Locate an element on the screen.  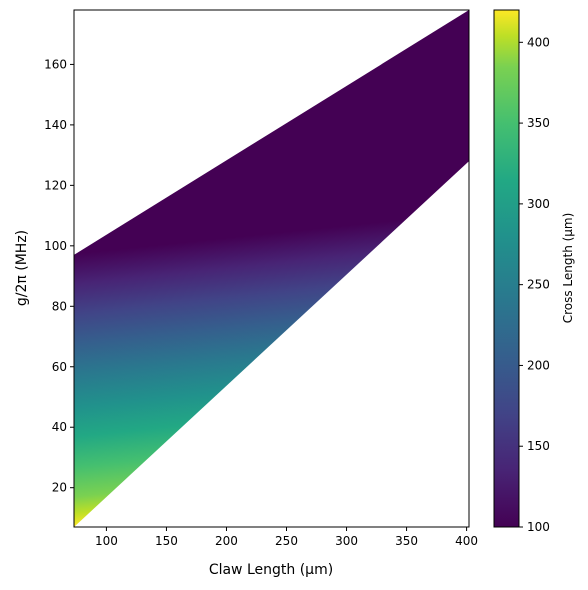
y-tick-label: 80 is located at coordinates (59, 306).